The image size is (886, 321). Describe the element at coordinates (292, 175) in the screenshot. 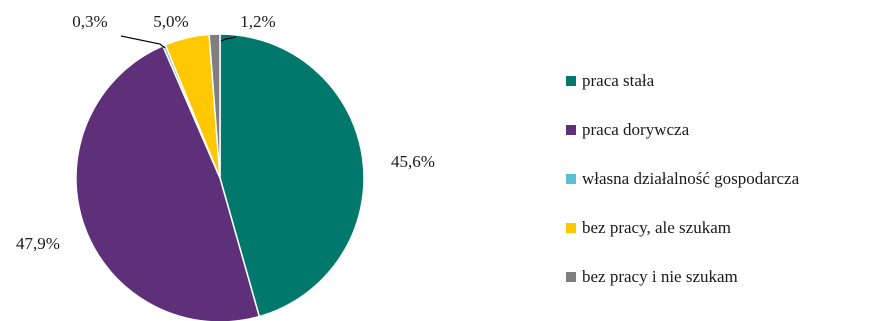

I see `slice-praca-stala` at that location.